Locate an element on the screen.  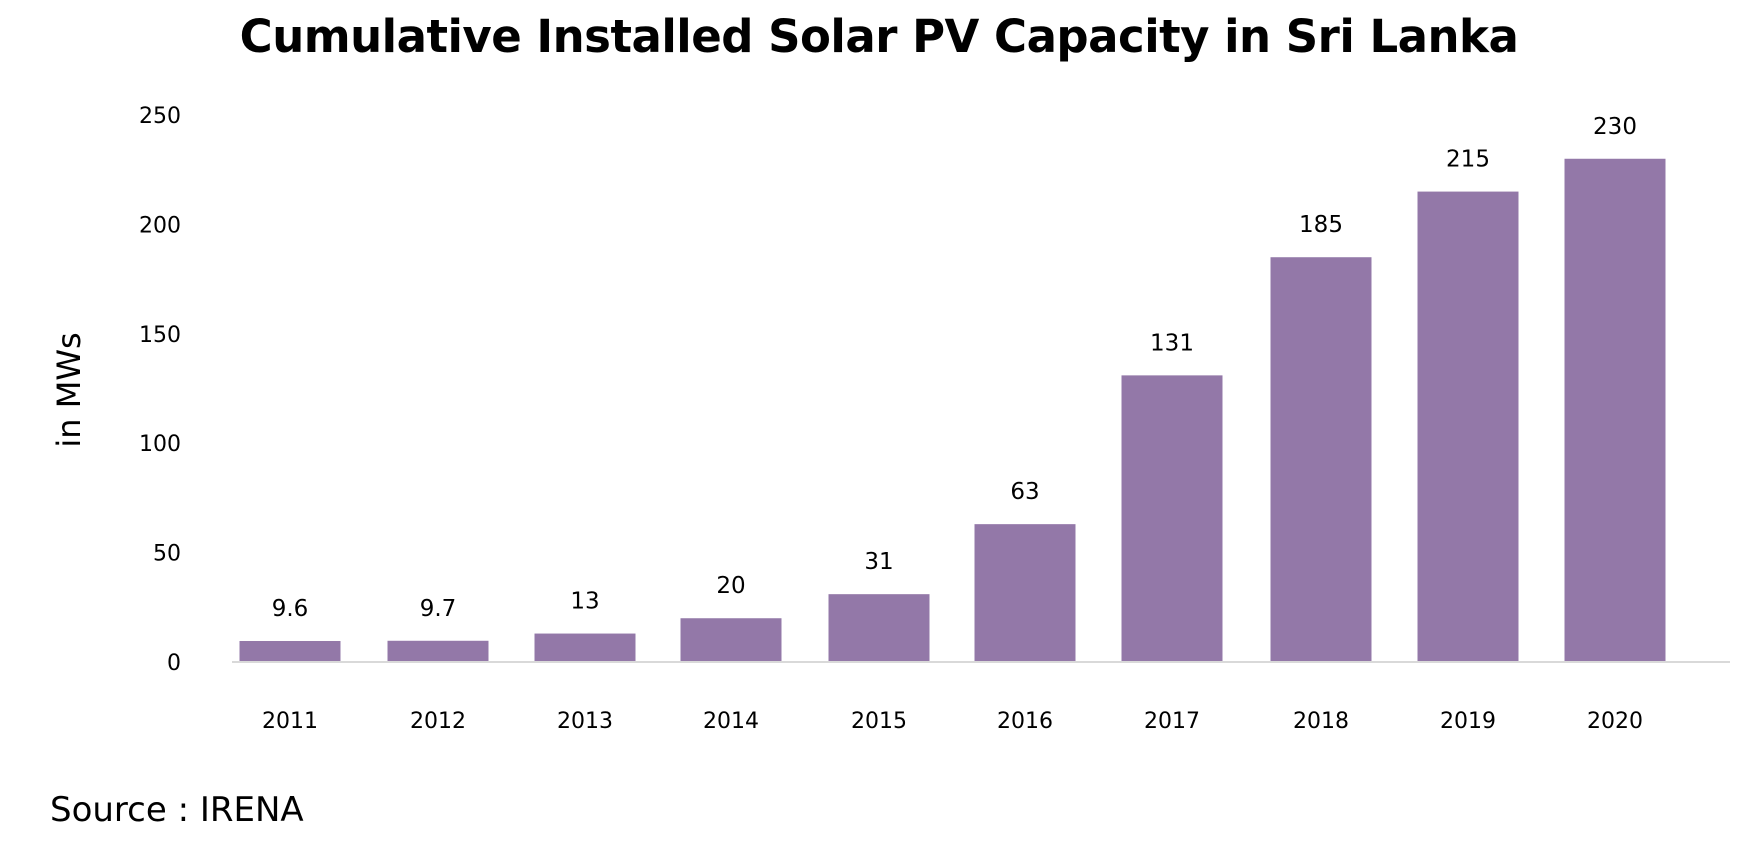
x-tick-label: 2012 is located at coordinates (438, 721).